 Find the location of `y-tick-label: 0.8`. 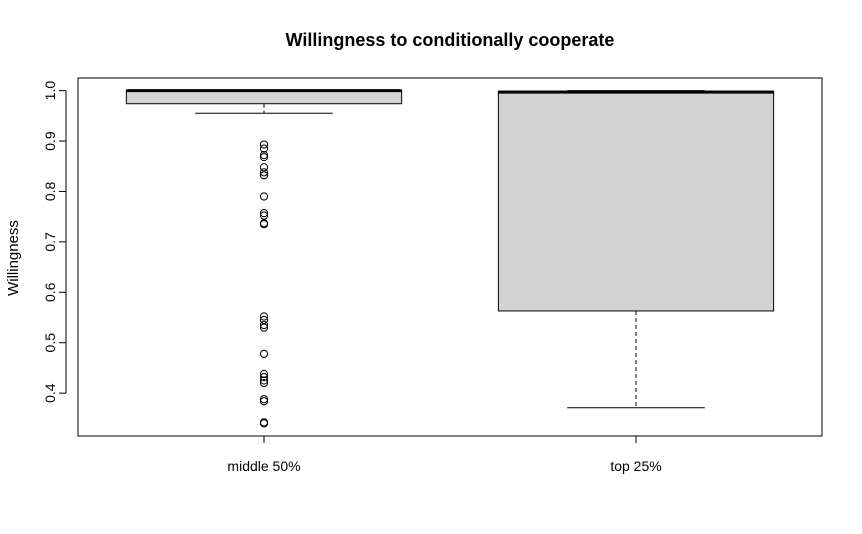

y-tick-label: 0.8 is located at coordinates (50, 192).